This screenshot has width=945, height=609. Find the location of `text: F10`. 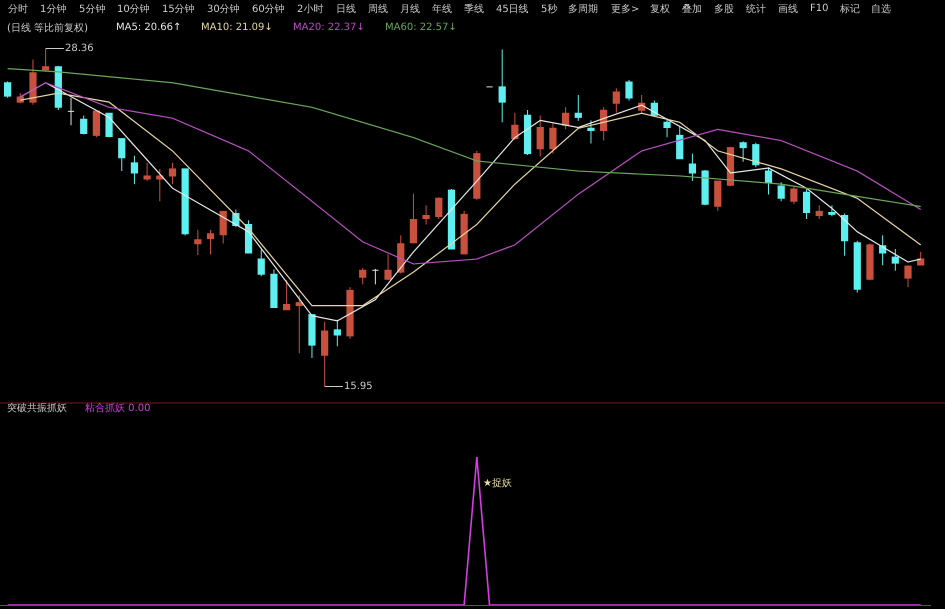

text: F10 is located at coordinates (819, 8).